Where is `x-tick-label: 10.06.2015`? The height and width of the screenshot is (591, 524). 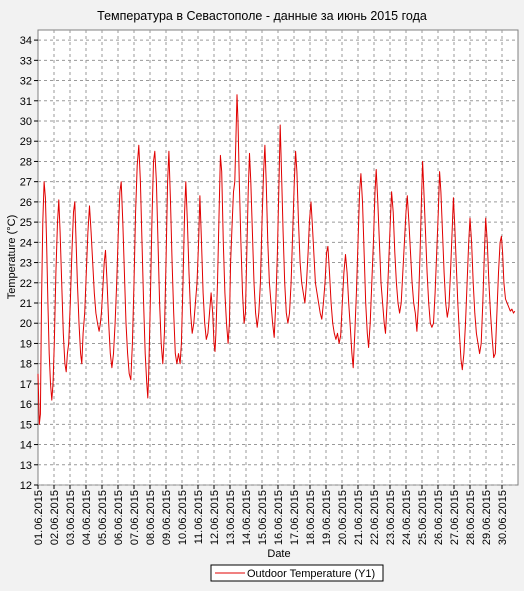 x-tick-label: 10.06.2015 is located at coordinates (183, 517).